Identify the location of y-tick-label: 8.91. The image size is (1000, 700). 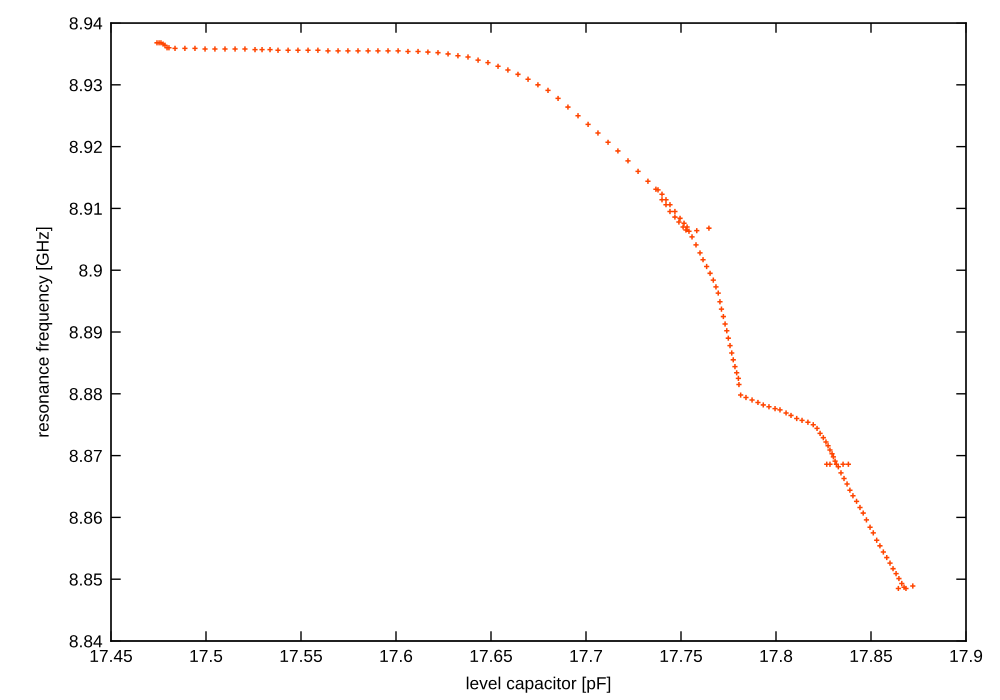
(86, 208).